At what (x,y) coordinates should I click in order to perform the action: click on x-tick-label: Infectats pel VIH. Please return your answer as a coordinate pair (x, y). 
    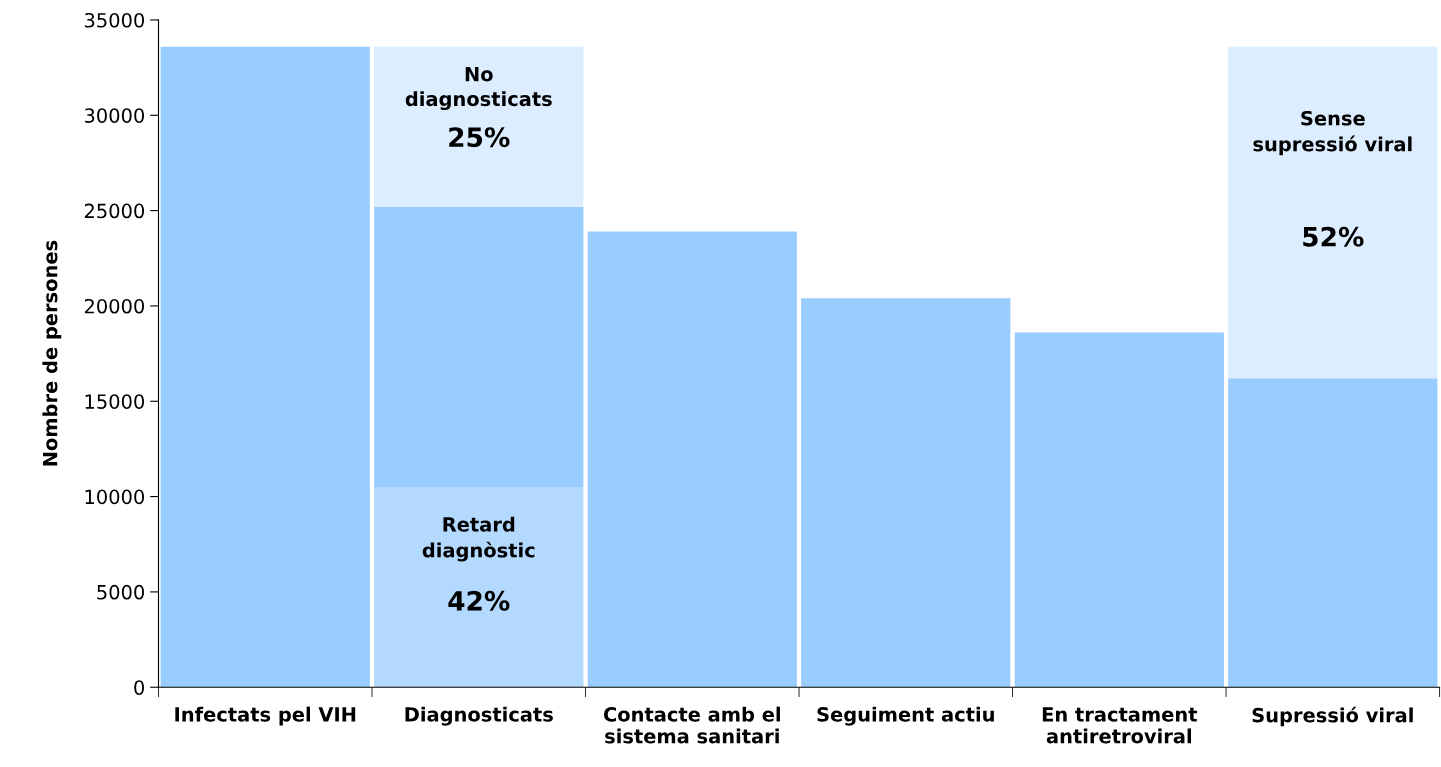
    Looking at the image, I should click on (265, 716).